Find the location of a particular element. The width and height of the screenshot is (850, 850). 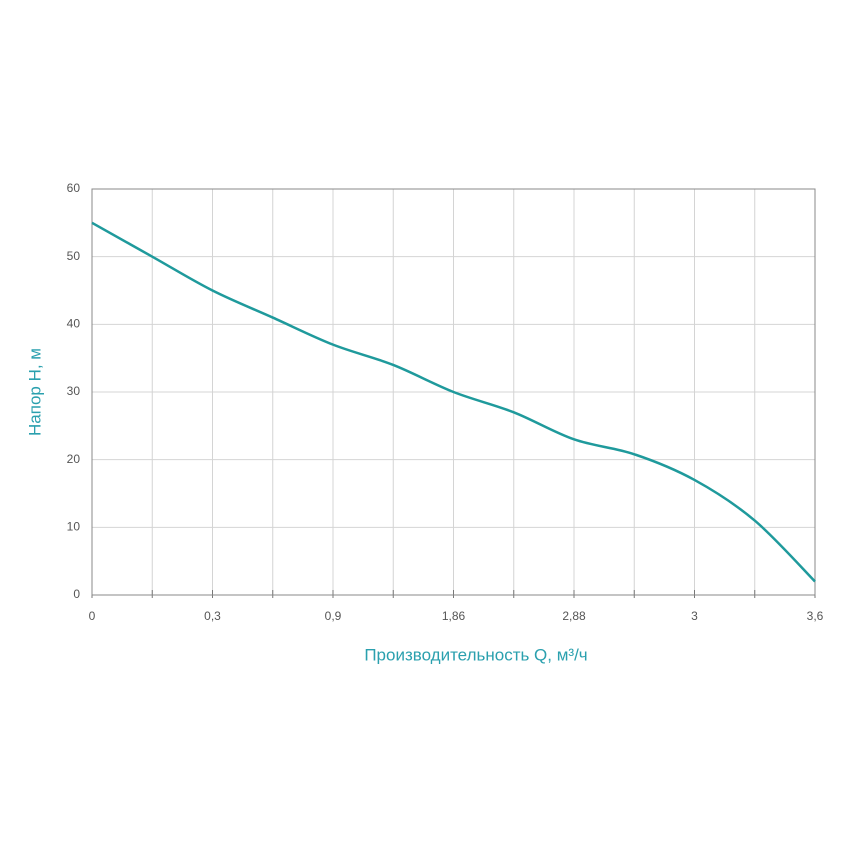

y-axis-title: Напор Н, м is located at coordinates (34, 392).